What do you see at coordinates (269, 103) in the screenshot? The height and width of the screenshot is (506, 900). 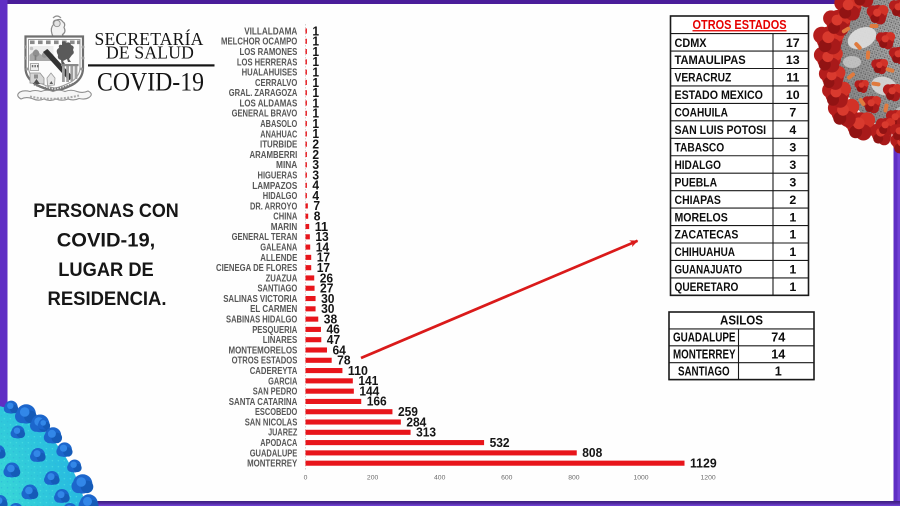 I see `svg-text: LOS ALDAMAS` at bounding box center [269, 103].